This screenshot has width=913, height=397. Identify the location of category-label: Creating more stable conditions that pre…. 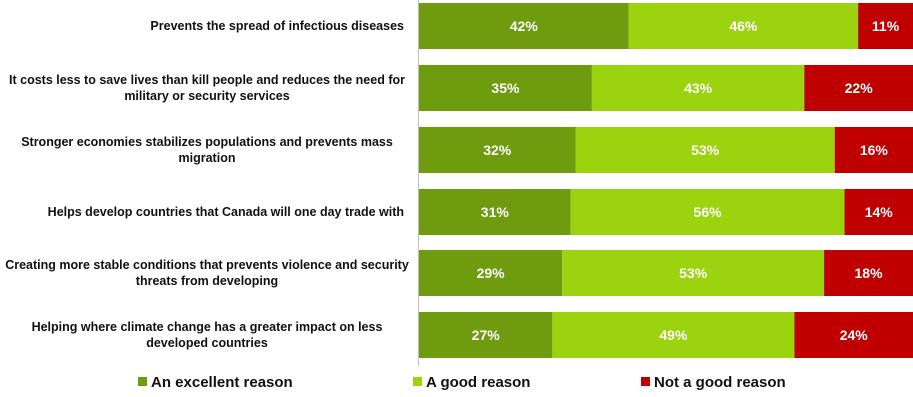
(207, 273).